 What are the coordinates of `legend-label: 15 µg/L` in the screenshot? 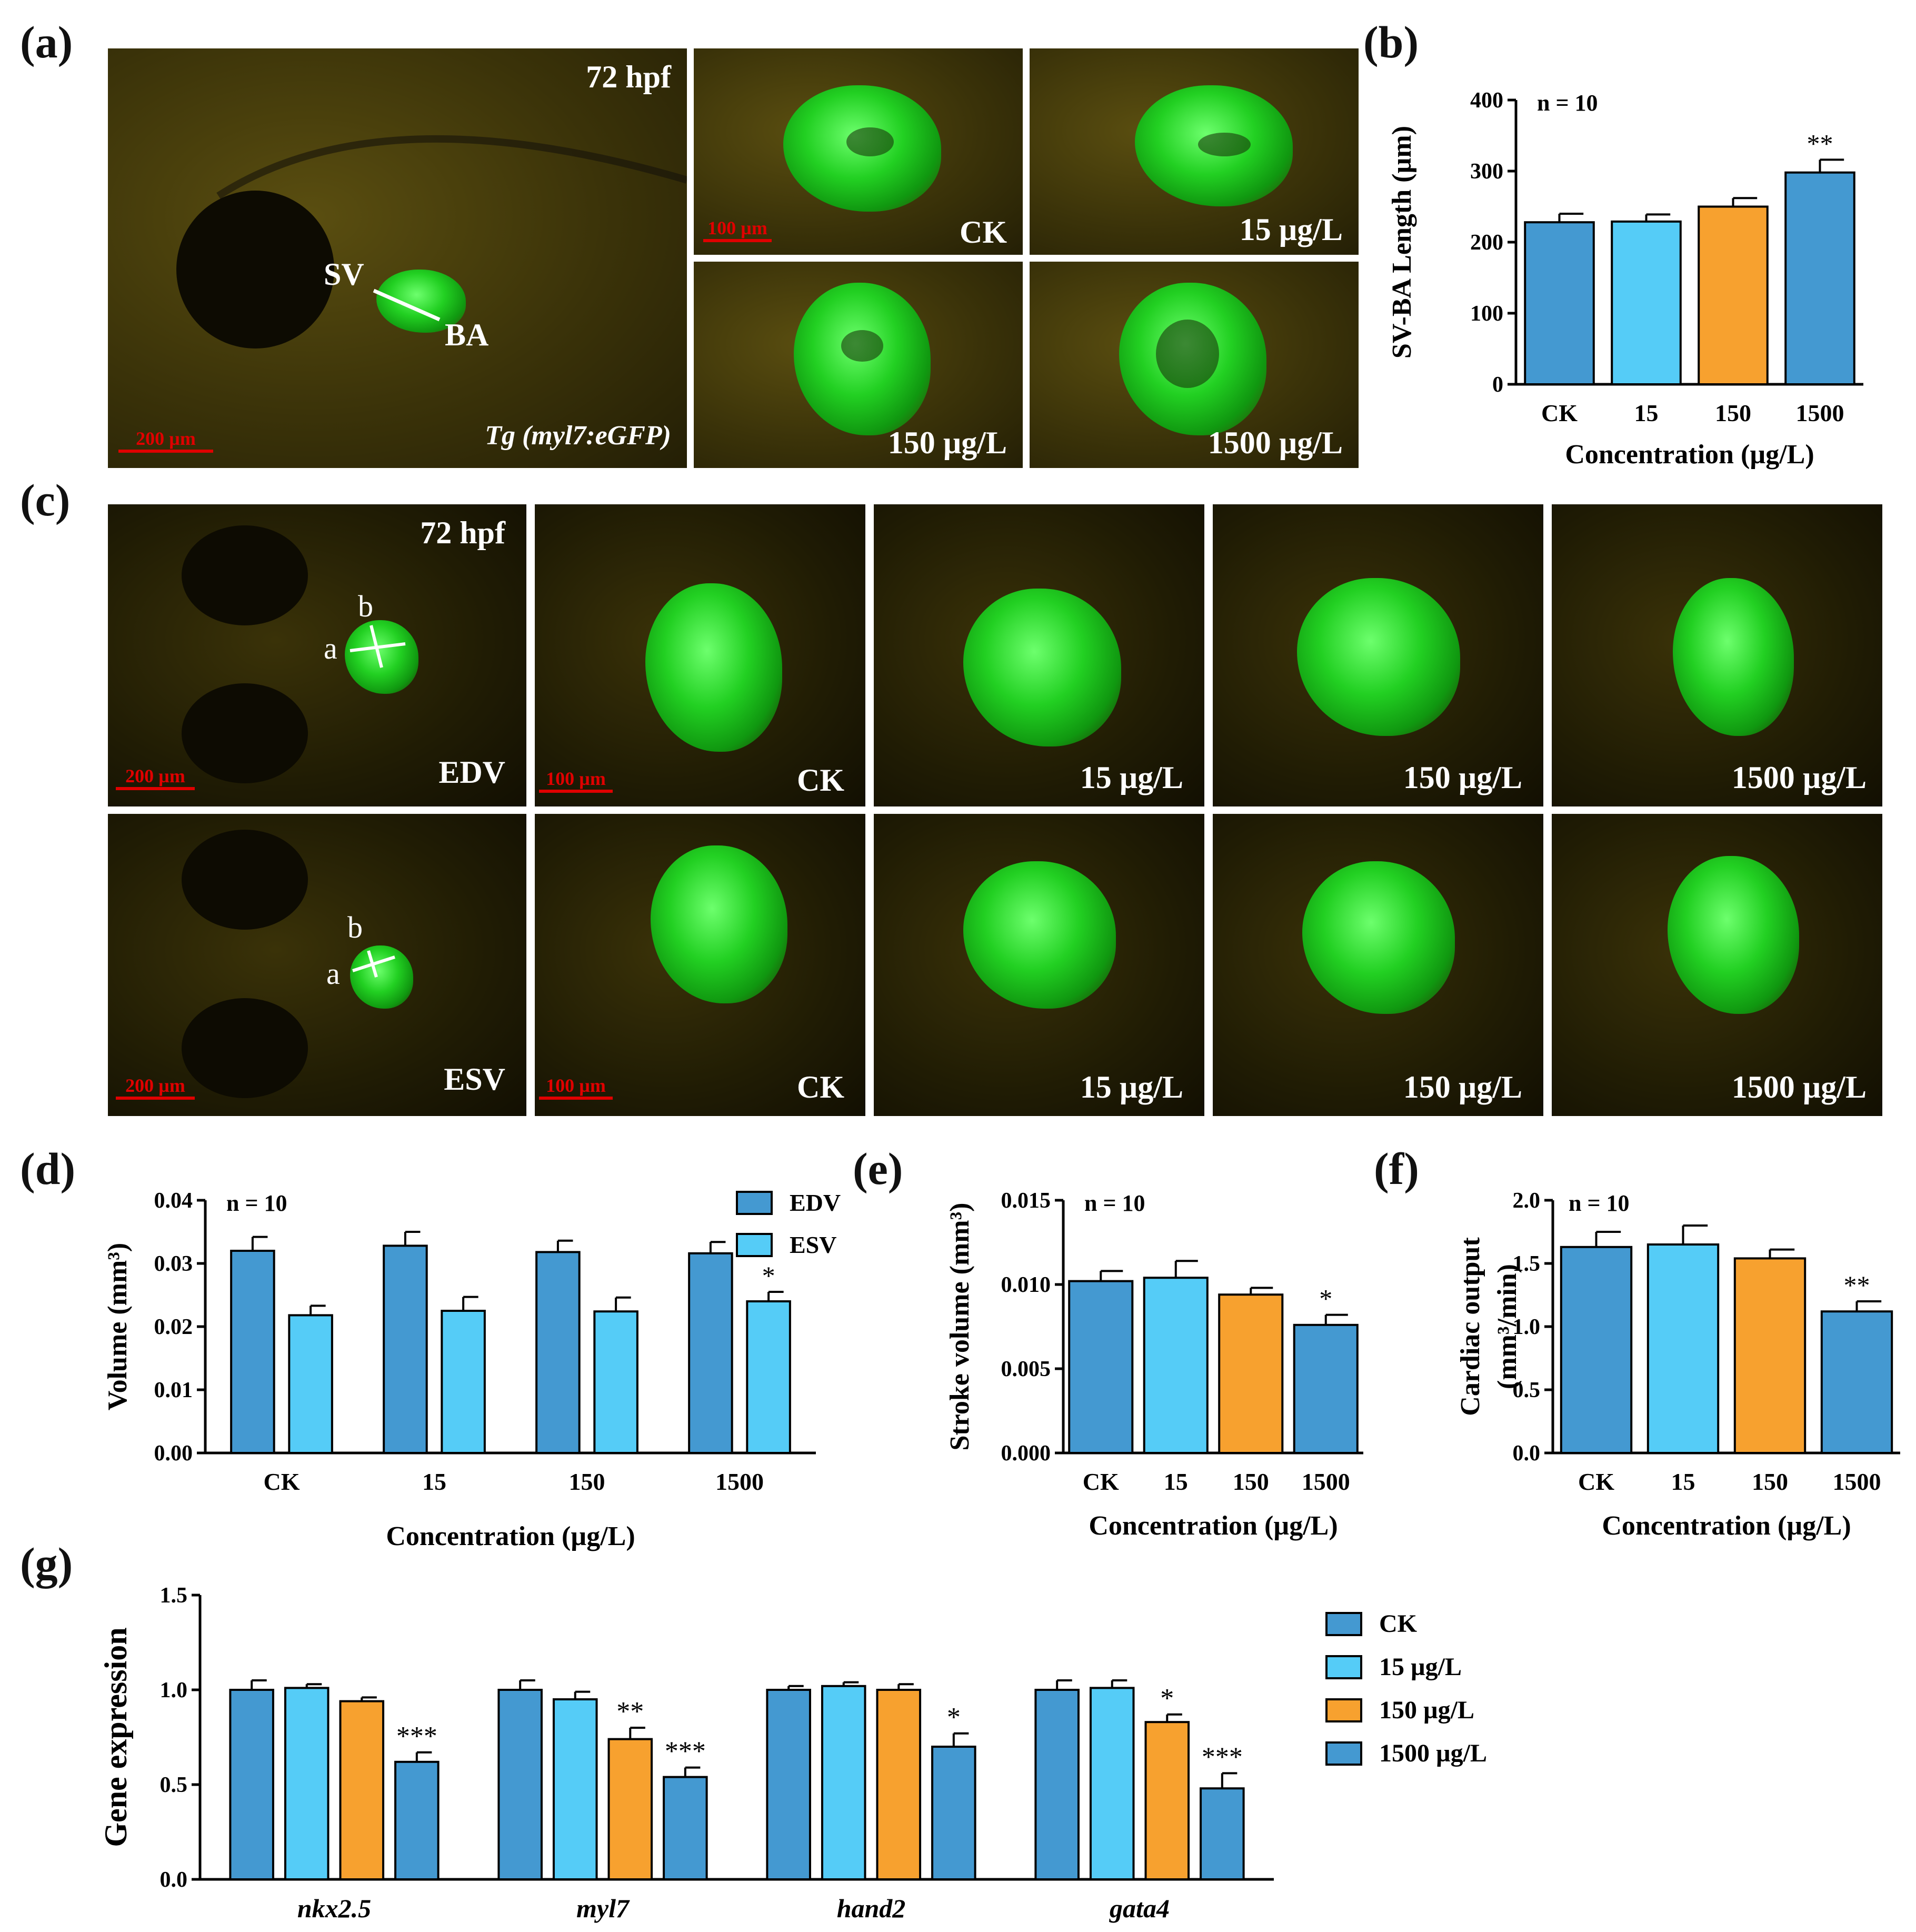 It's located at (1420, 1667).